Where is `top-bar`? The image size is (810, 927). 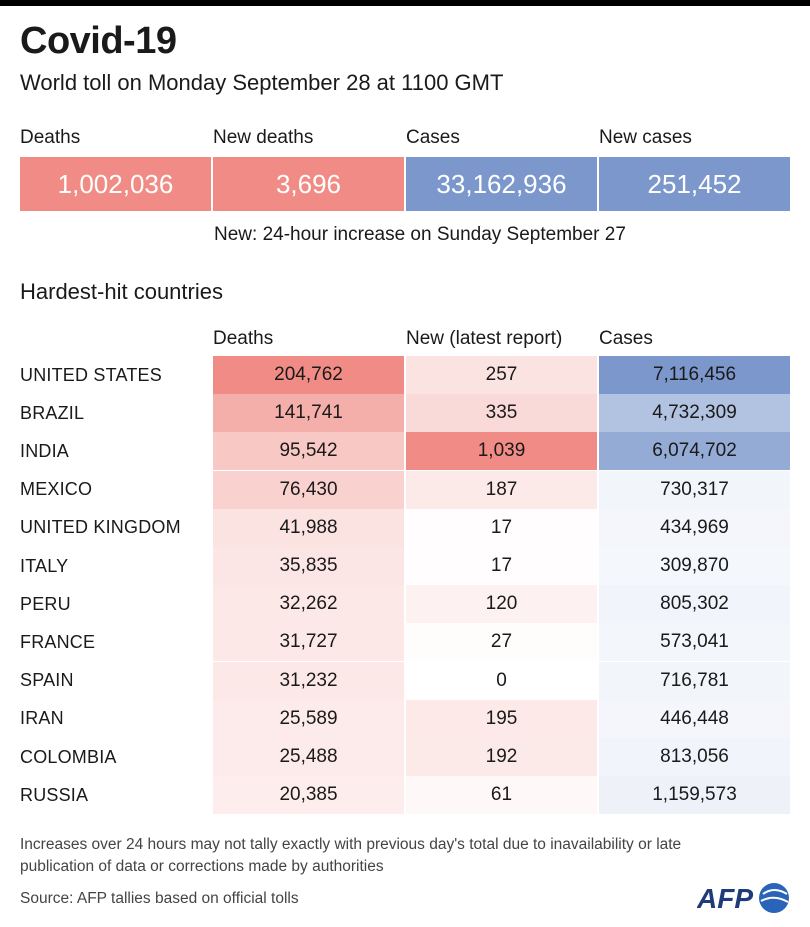 top-bar is located at coordinates (405, 3).